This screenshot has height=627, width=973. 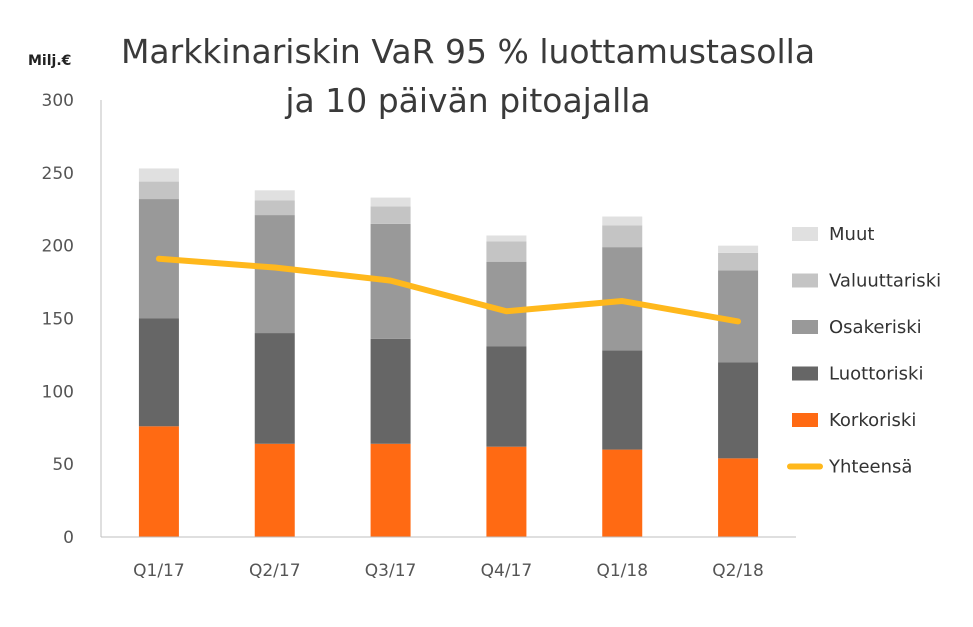 What do you see at coordinates (875, 327) in the screenshot?
I see `legend-label-osakeriski: Osakeriski` at bounding box center [875, 327].